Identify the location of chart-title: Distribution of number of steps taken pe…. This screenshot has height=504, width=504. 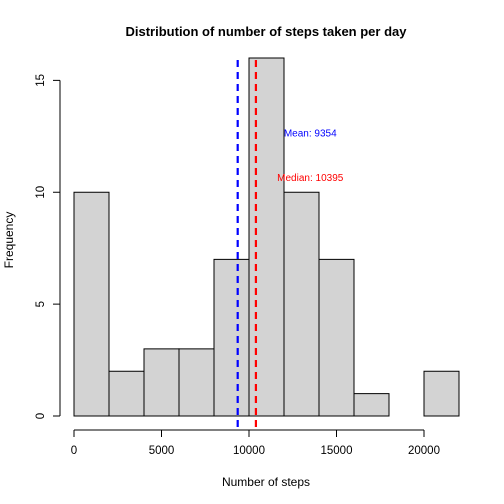
(267, 31).